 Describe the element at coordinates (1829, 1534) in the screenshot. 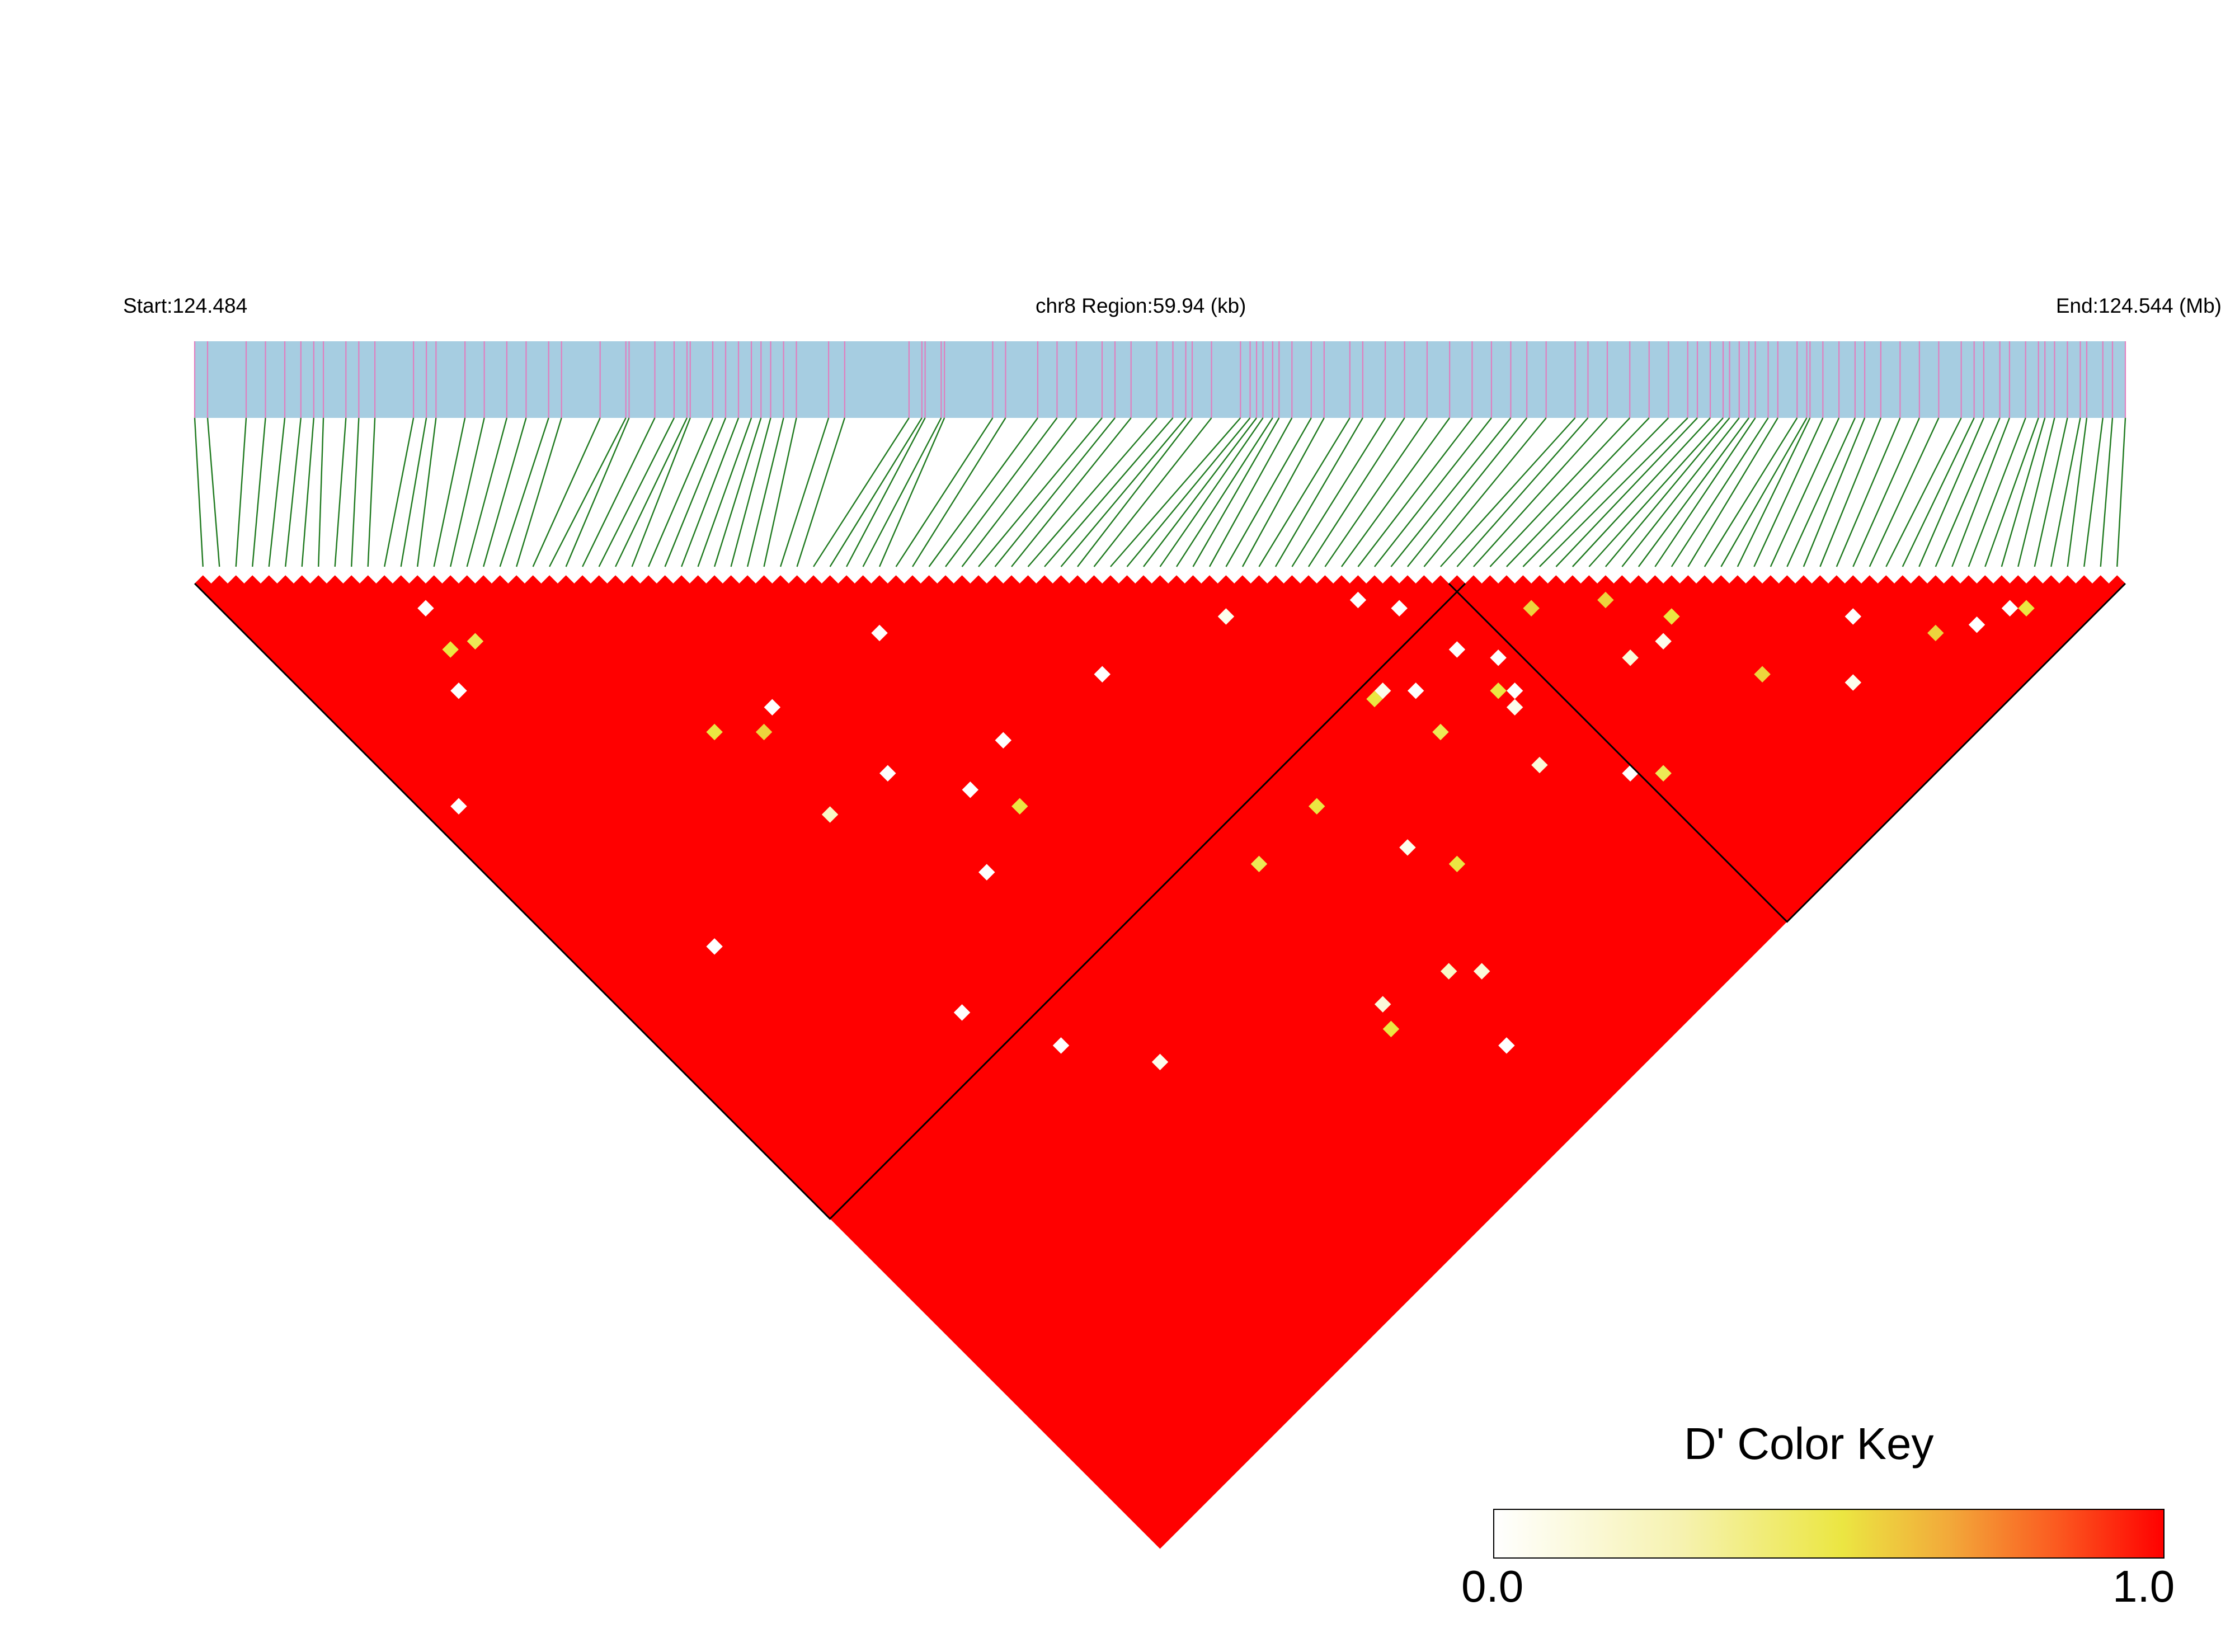

I see `color-key-bar` at that location.